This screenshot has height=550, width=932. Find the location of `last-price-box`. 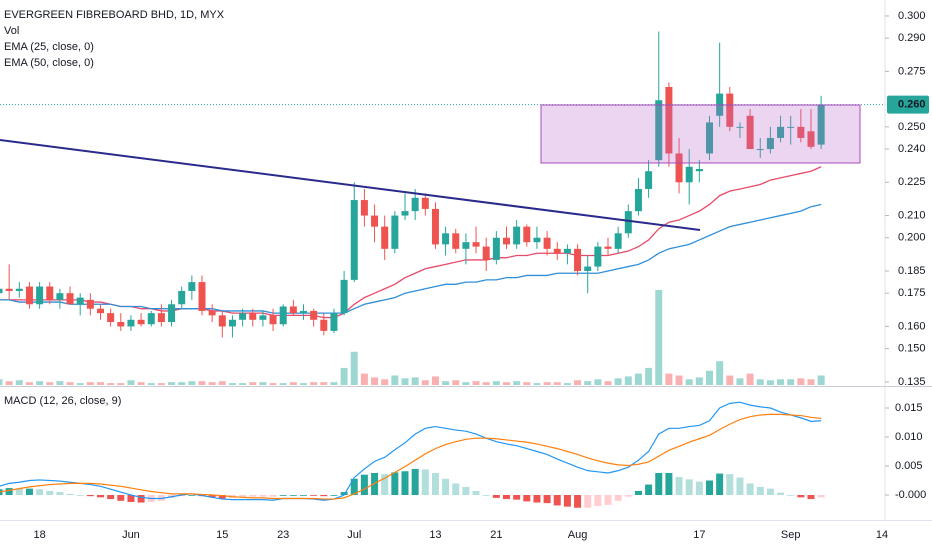

last-price-box is located at coordinates (908, 104).